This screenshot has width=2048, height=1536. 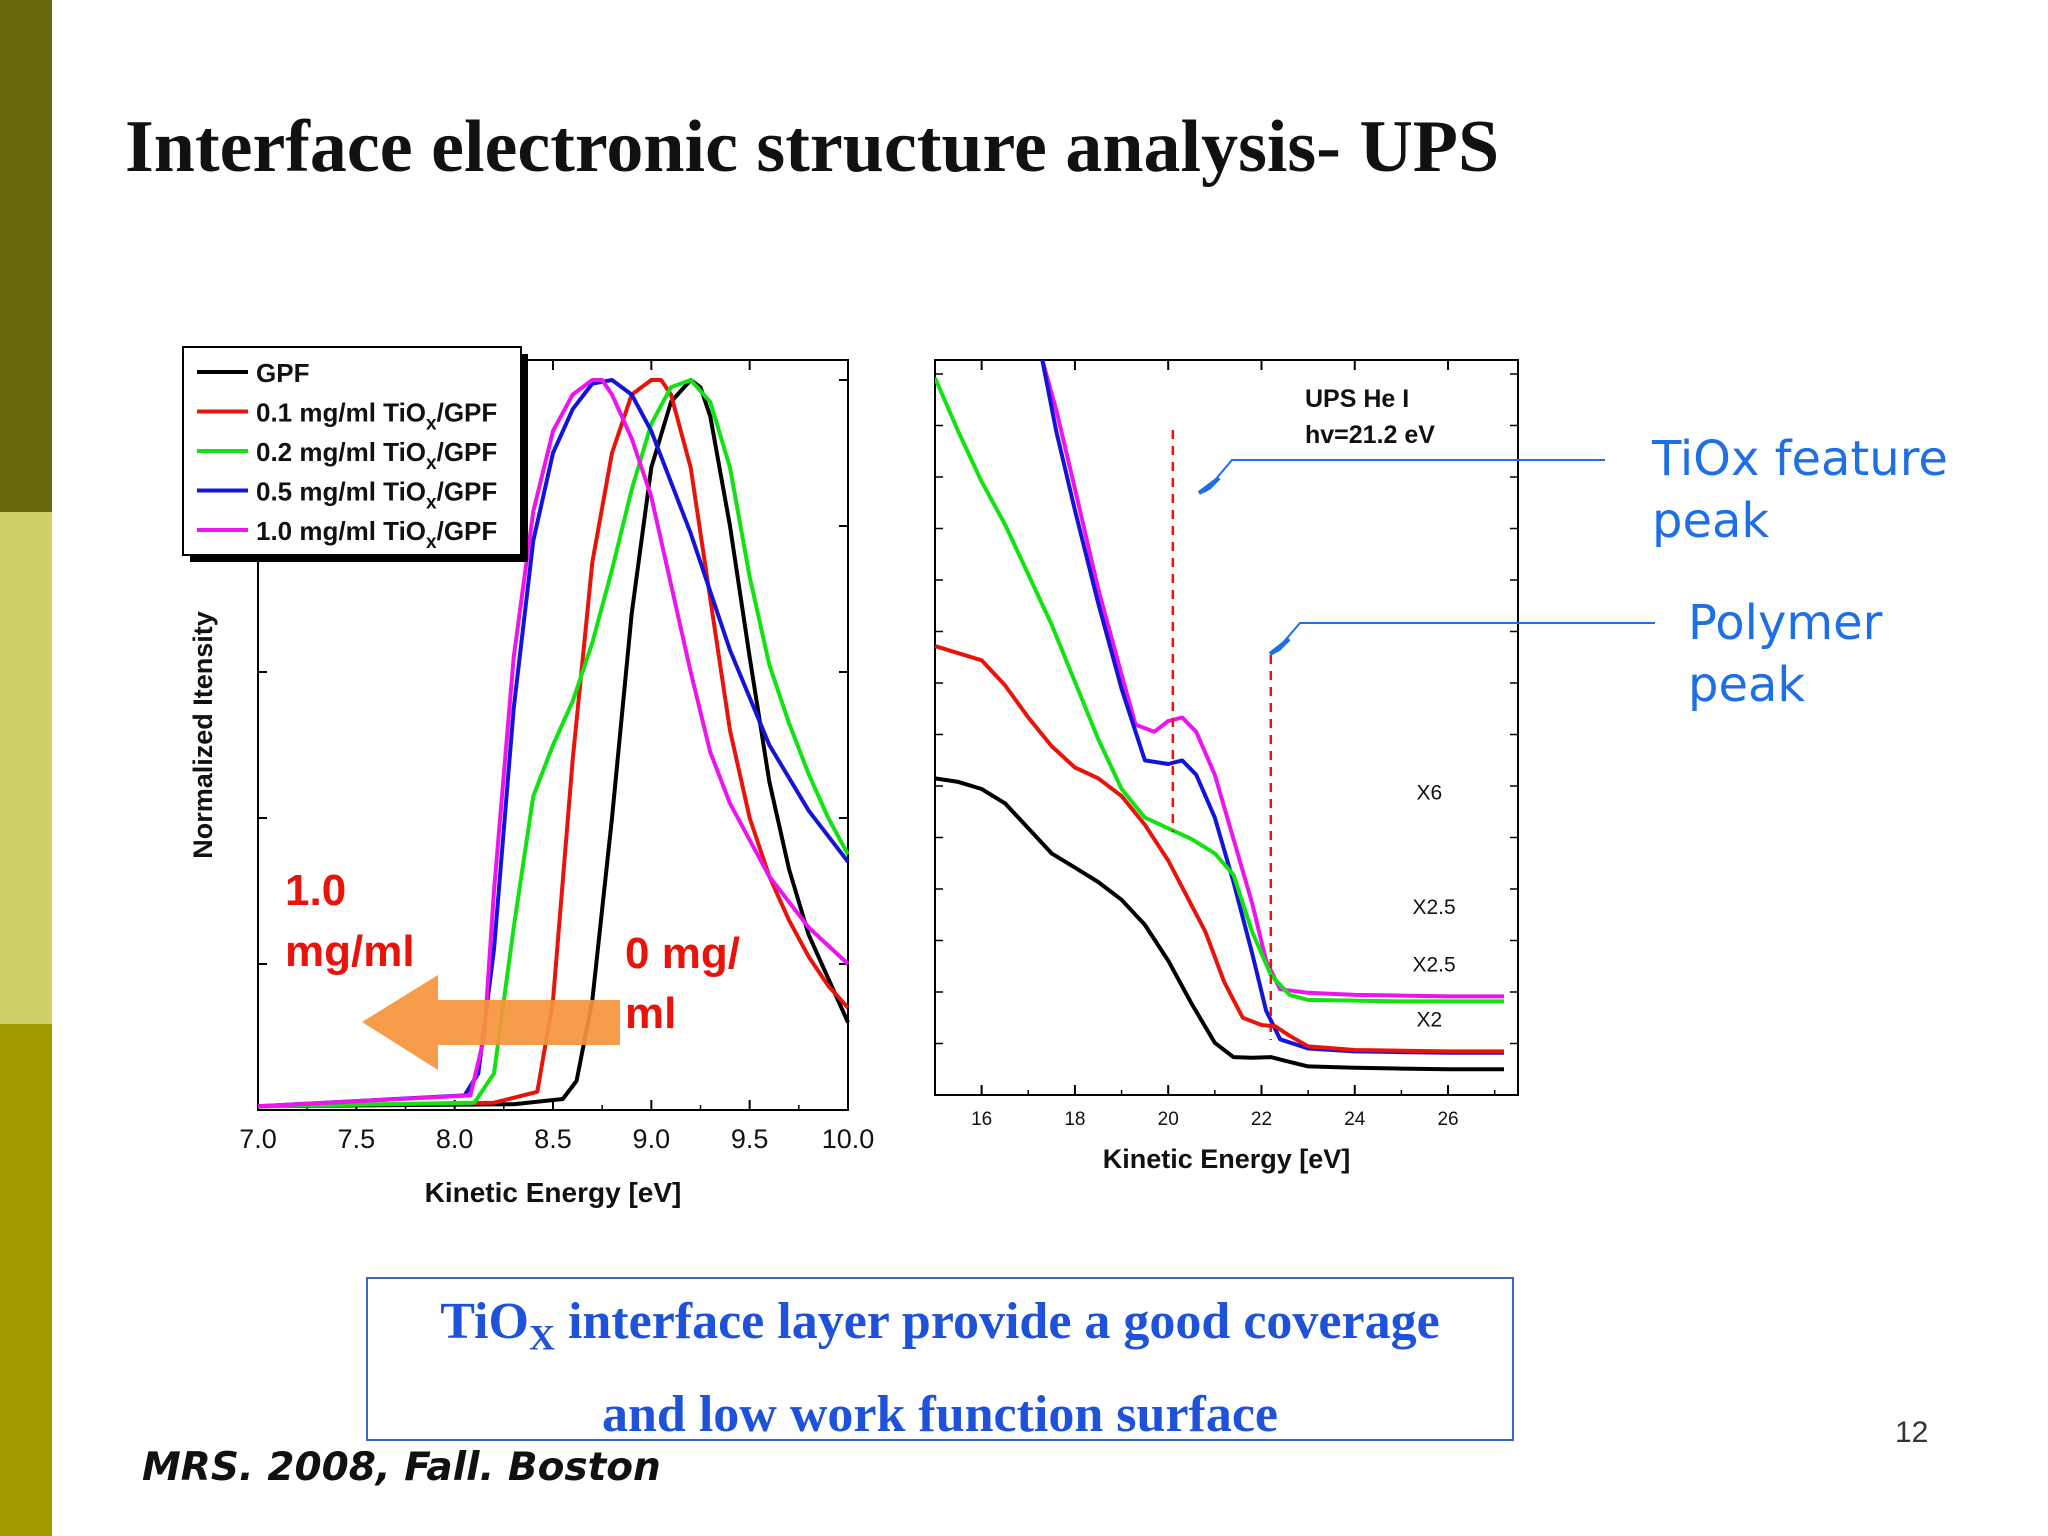 What do you see at coordinates (1430, 793) in the screenshot?
I see `right-scale-label-0: X6` at bounding box center [1430, 793].